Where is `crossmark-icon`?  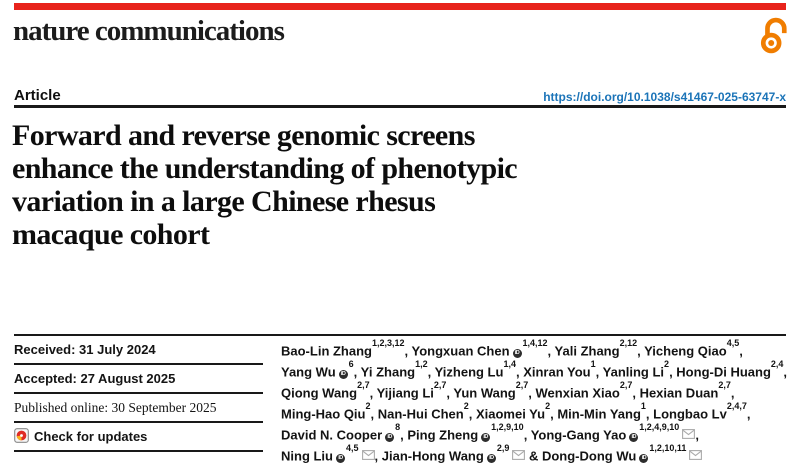 crossmark-icon is located at coordinates (21, 436).